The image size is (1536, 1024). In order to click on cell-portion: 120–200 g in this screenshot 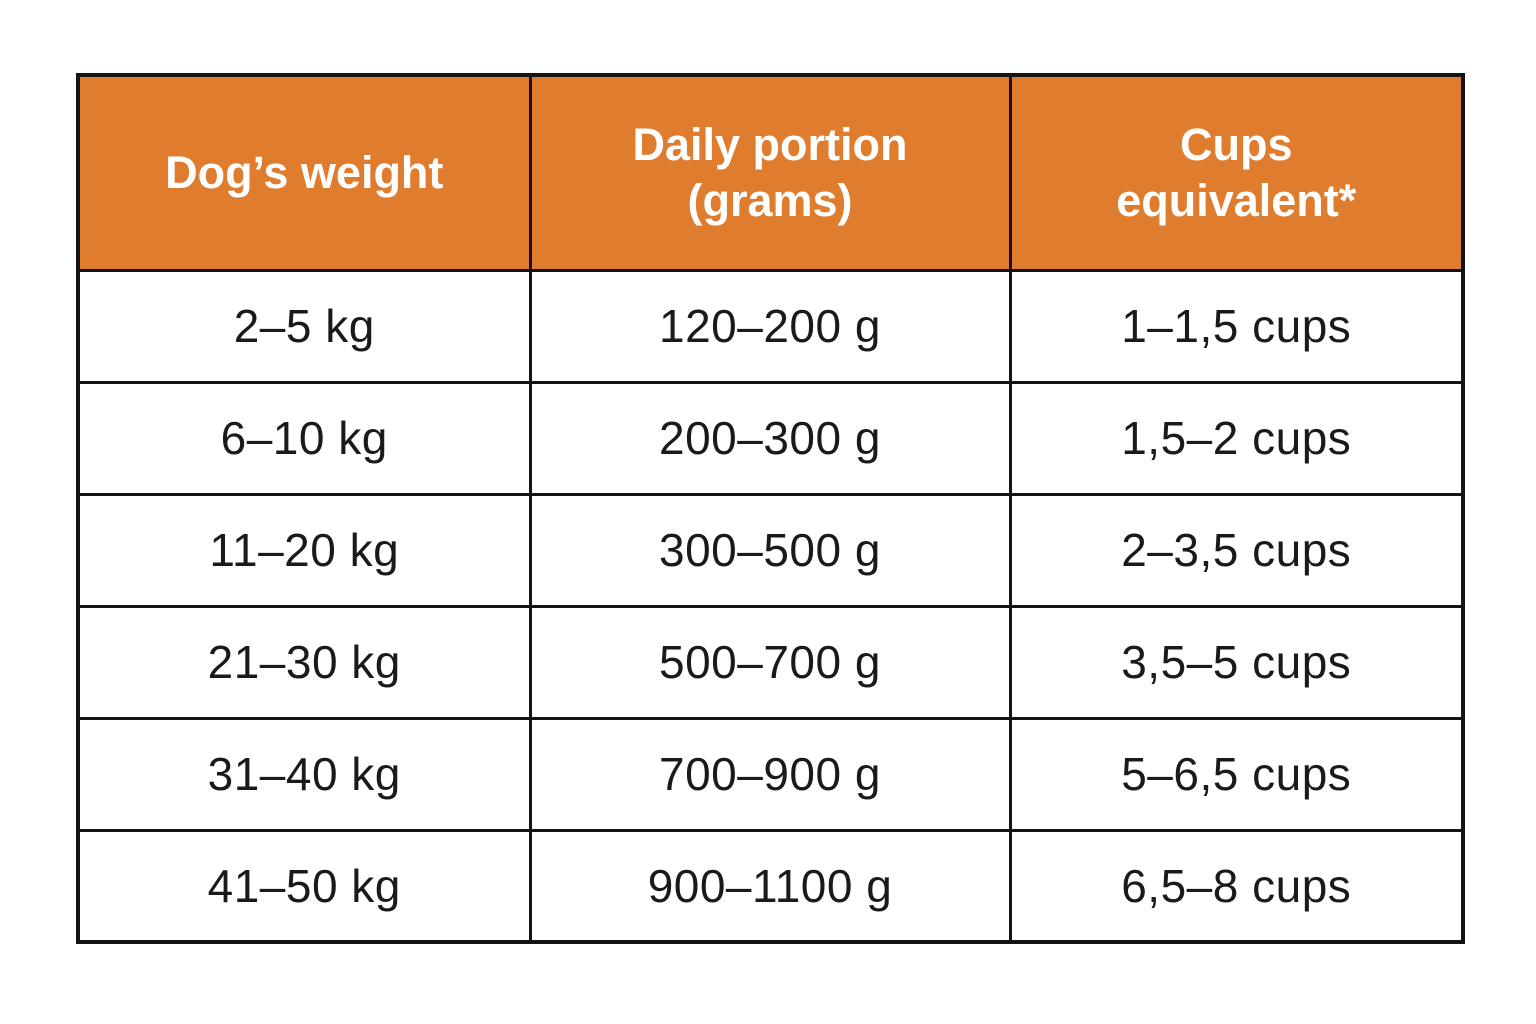, I will do `click(770, 326)`.